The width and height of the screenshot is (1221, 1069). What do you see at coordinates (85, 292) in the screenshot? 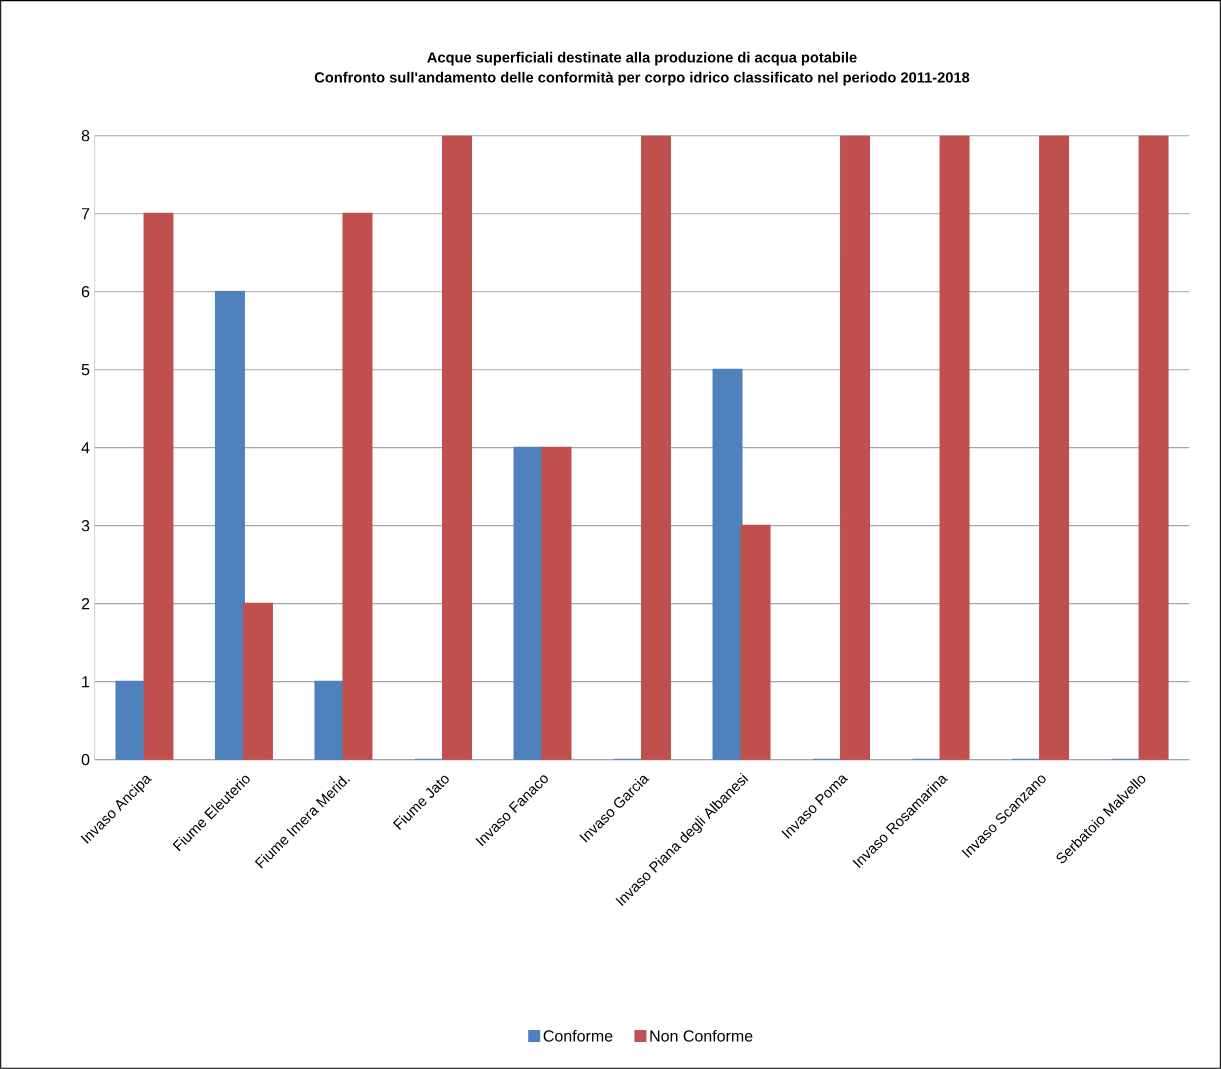
I see `y-tick-label: 6` at bounding box center [85, 292].